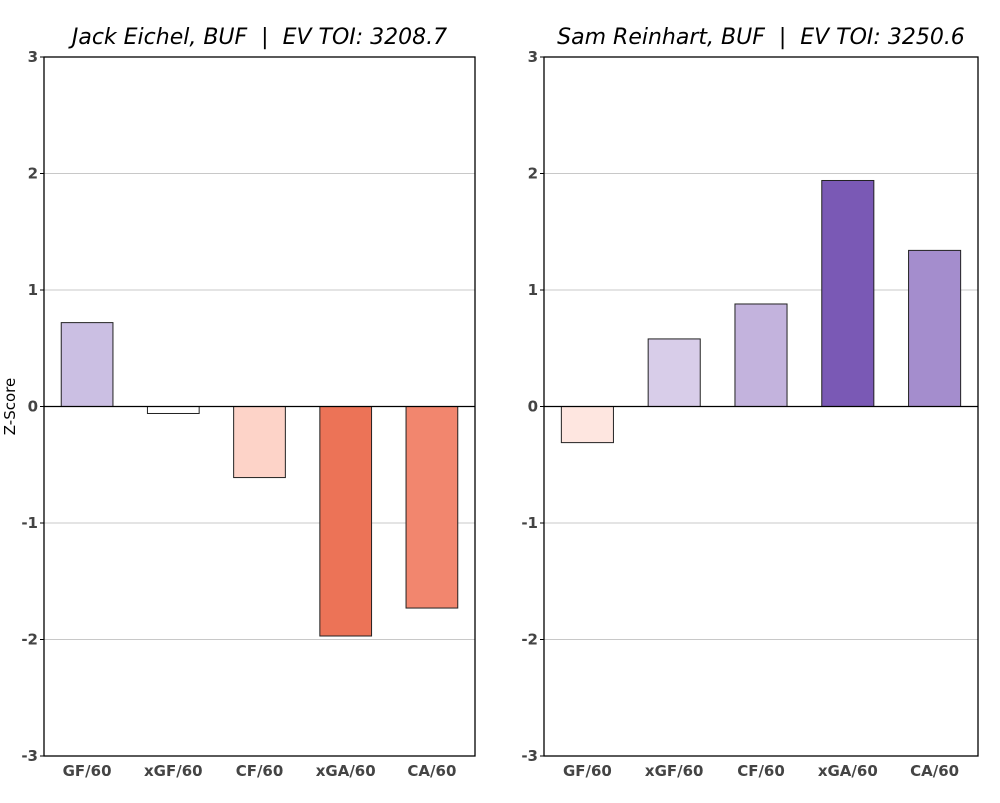 This screenshot has height=803, width=1000. I want to click on chart-title: Jack Eichel, BUF | EV TOI: 3208.7, so click(257, 37).